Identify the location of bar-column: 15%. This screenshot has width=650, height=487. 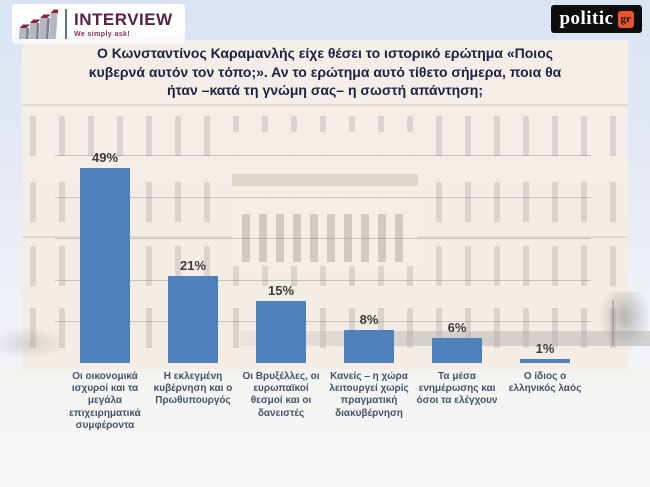
(281, 256).